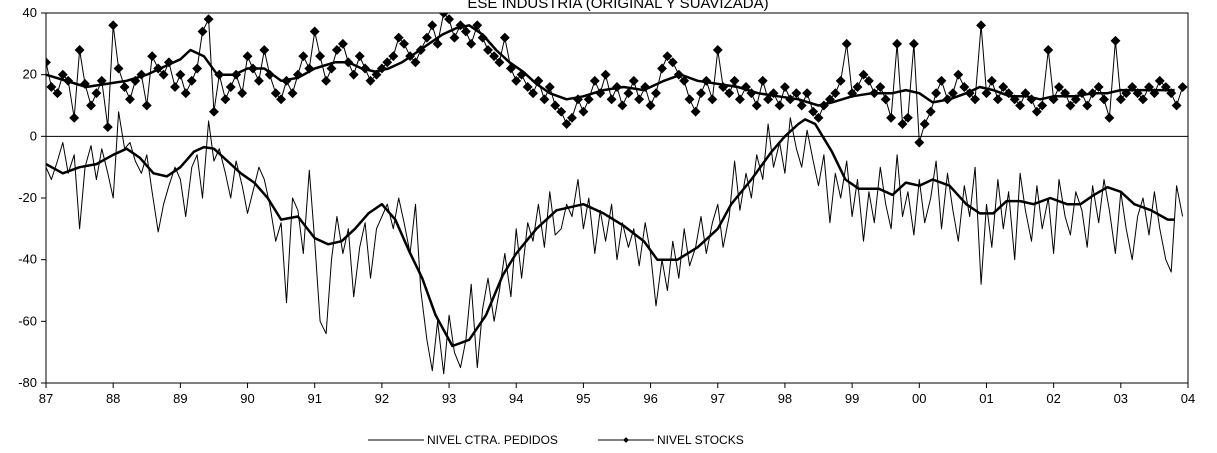 This screenshot has width=1217, height=453. What do you see at coordinates (30, 74) in the screenshot?
I see `y-tick-label: 20` at bounding box center [30, 74].